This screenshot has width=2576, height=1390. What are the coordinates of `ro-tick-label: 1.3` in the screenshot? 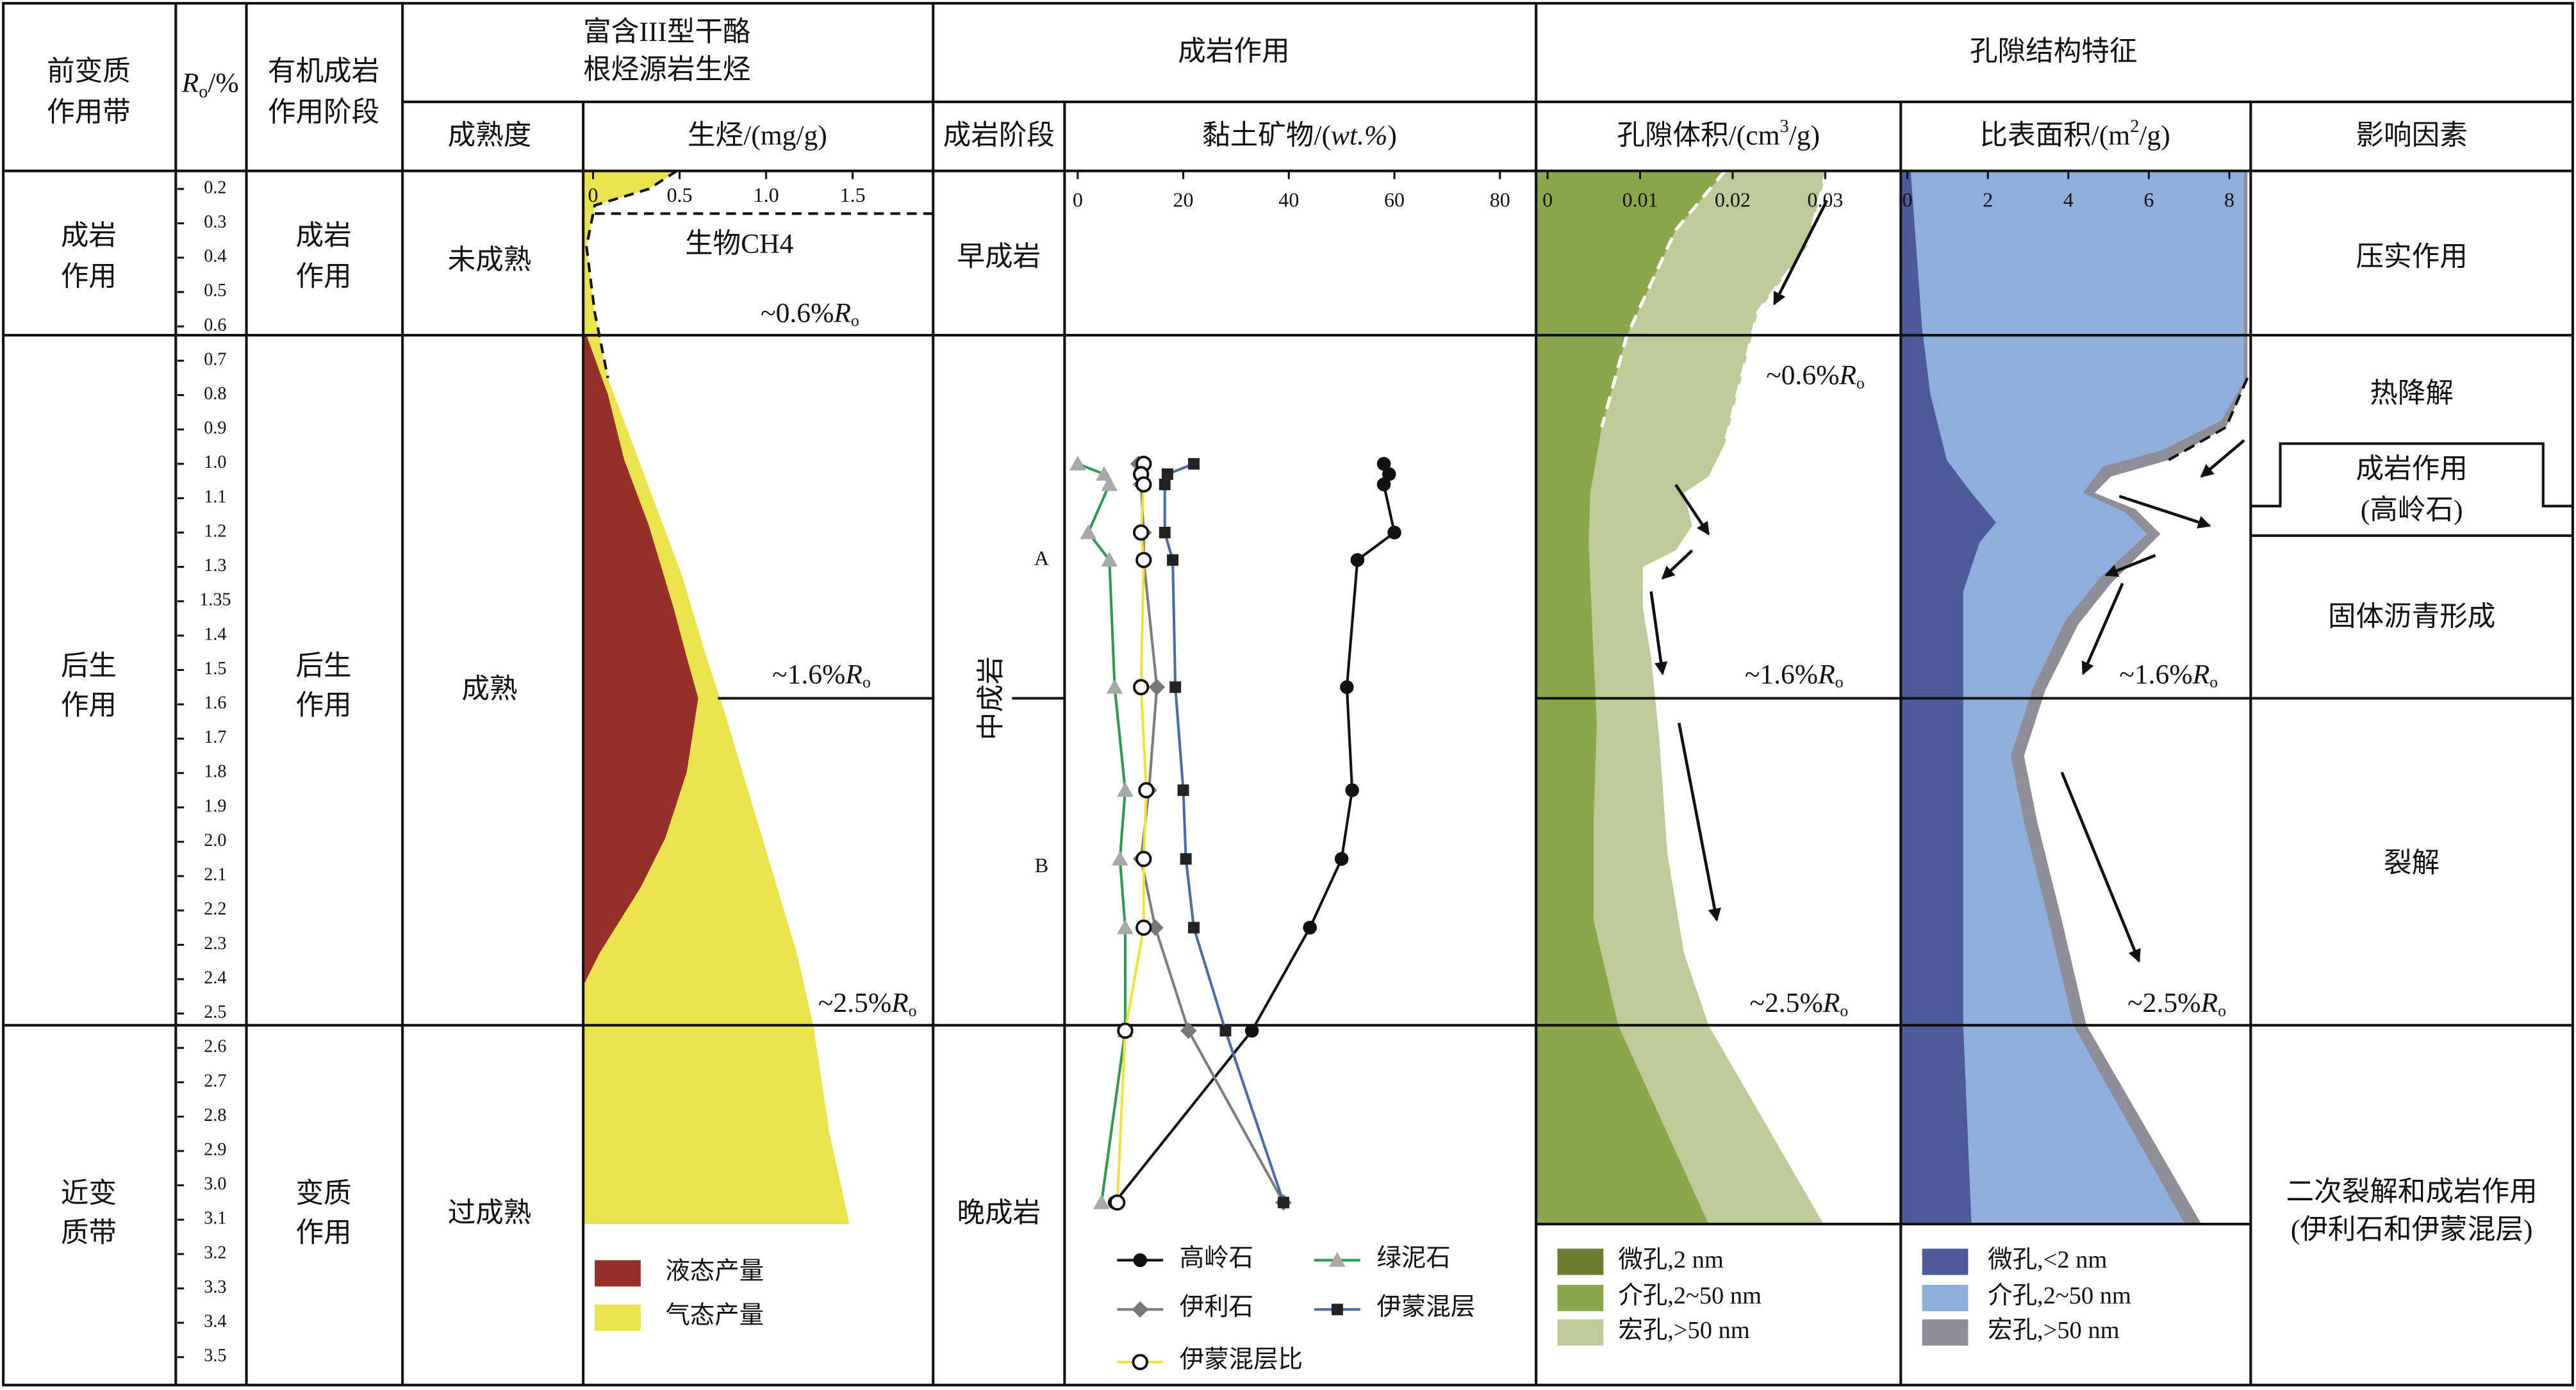 It's located at (215, 565).